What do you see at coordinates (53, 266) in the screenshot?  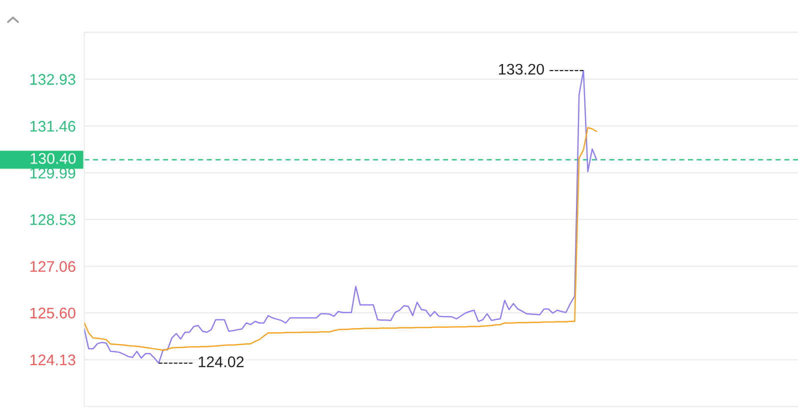 I see `y-tick-label: 127.06` at bounding box center [53, 266].